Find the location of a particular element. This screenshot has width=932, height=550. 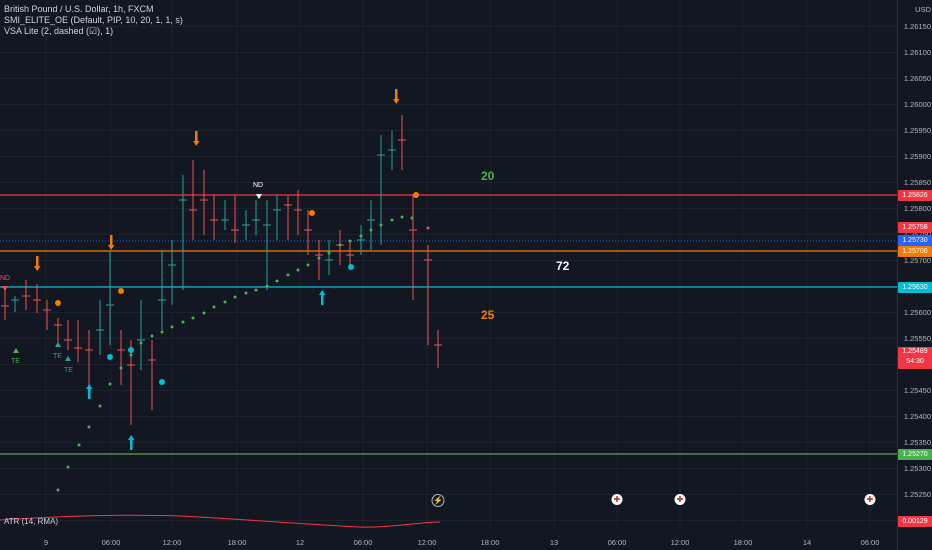

time-axis-label: 12 is located at coordinates (300, 542).